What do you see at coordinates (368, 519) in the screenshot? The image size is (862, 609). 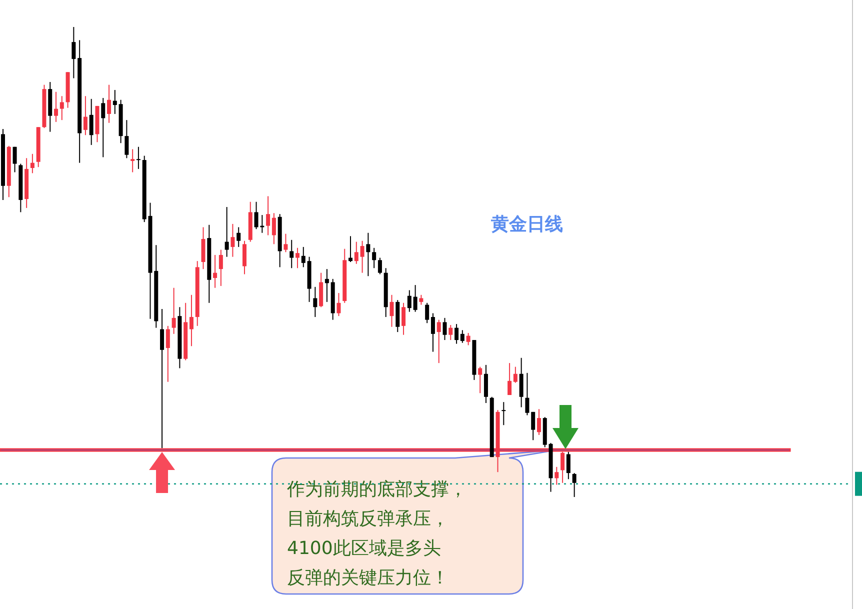 I see `text: 目前构筑反弹承压，` at bounding box center [368, 519].